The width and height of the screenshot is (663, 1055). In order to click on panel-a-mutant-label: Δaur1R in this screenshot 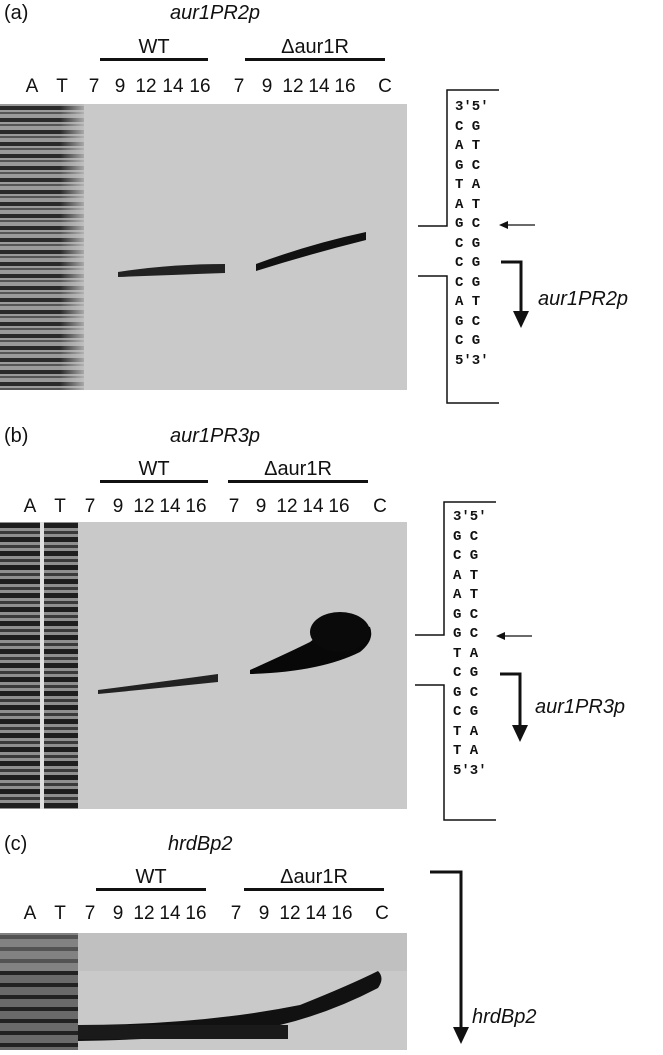, I will do `click(315, 47)`.